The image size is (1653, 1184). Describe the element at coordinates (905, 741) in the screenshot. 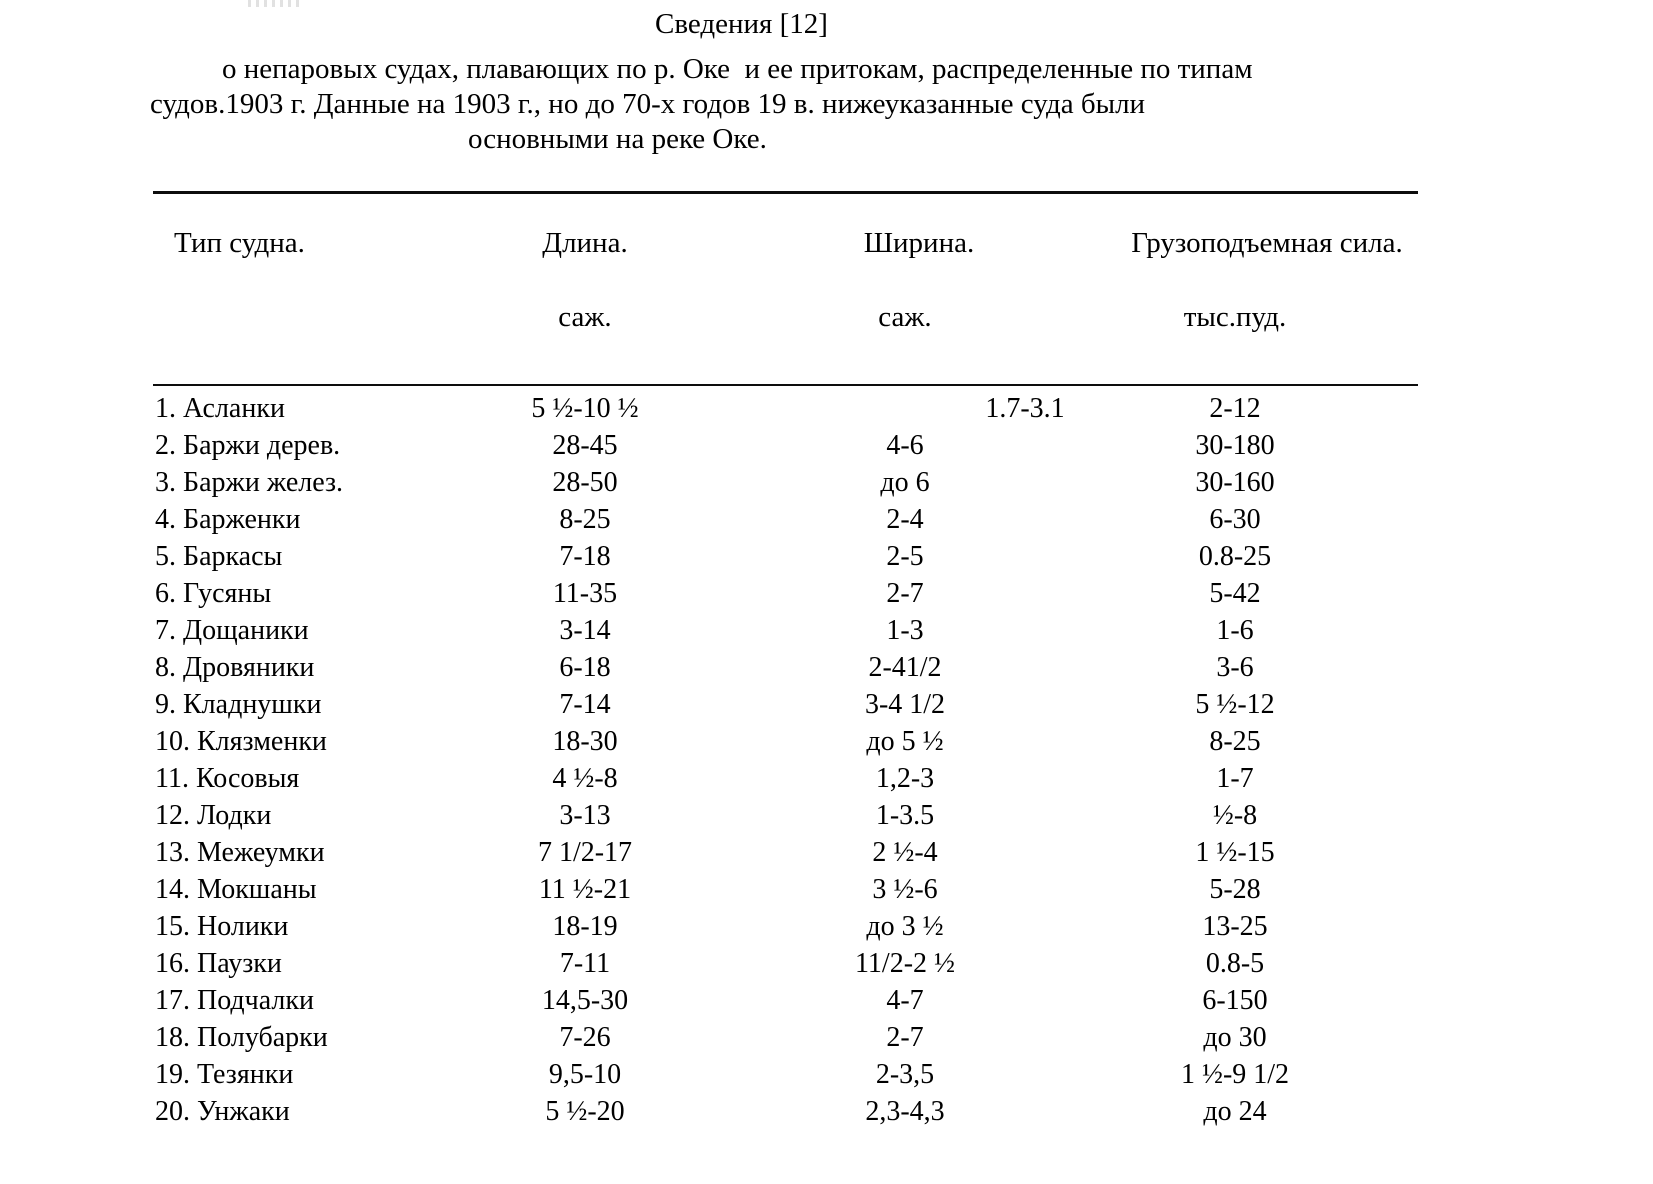

I see `vessel-width-value: до 5 ½` at that location.